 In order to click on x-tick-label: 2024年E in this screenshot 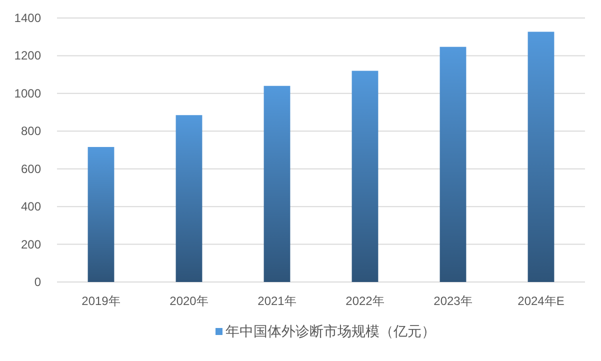, I will do `click(541, 301)`.